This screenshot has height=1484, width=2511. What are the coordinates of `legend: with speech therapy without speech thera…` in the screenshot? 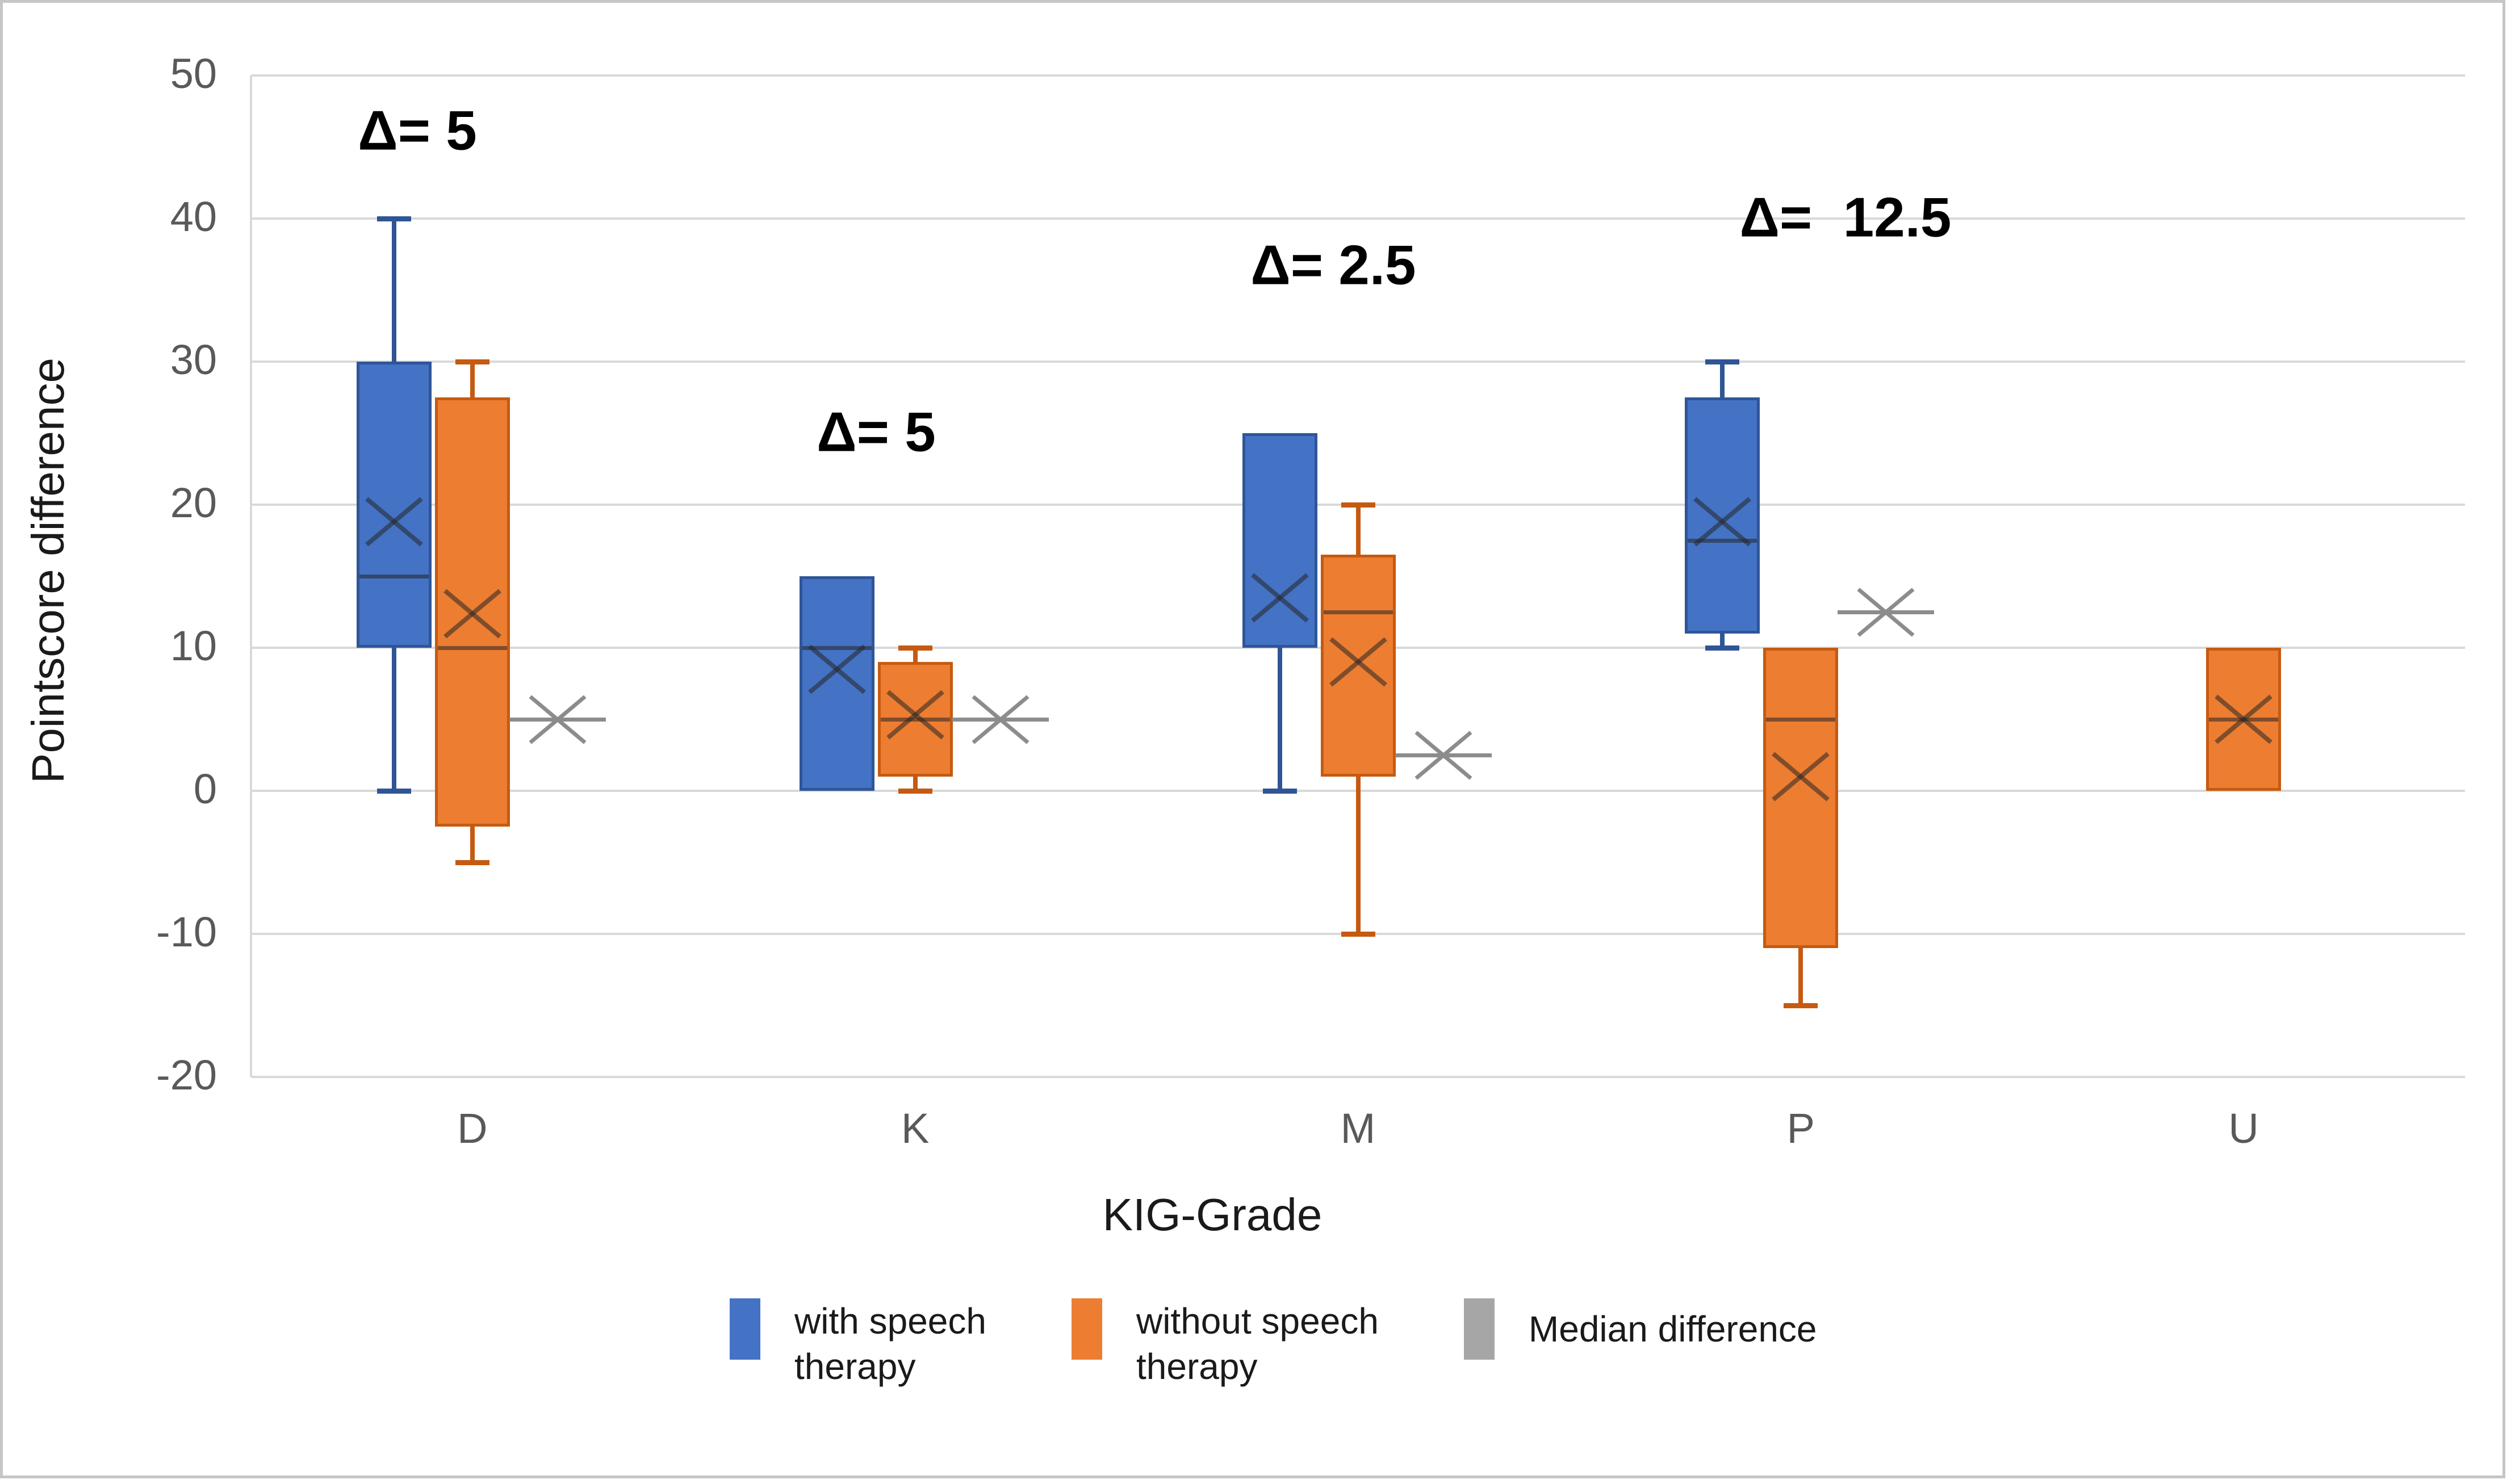 It's located at (1273, 1344).